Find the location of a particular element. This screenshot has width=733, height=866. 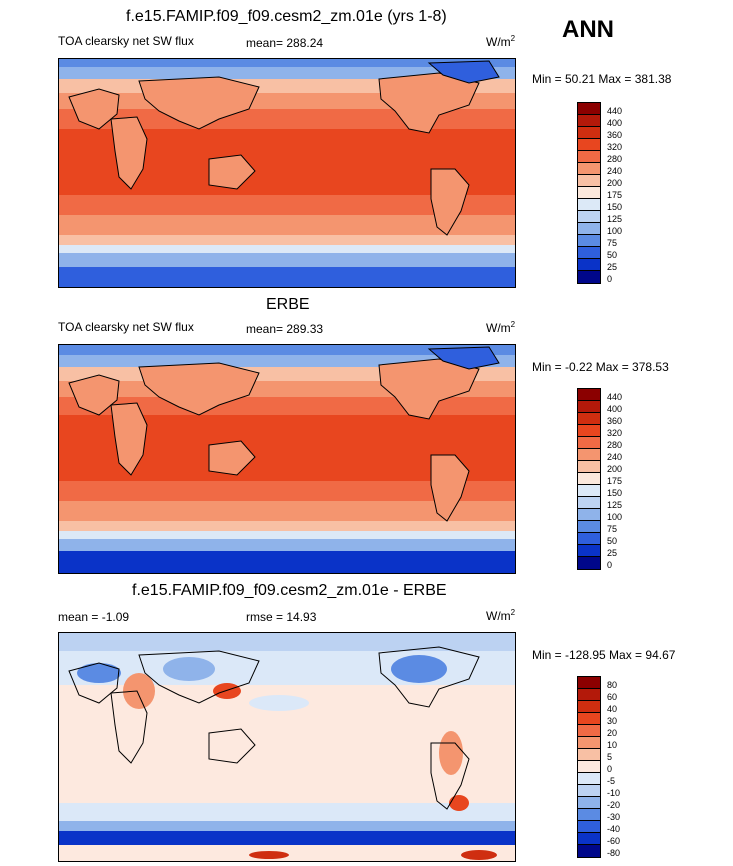

colorbar-tick-label: 40 is located at coordinates (612, 709).